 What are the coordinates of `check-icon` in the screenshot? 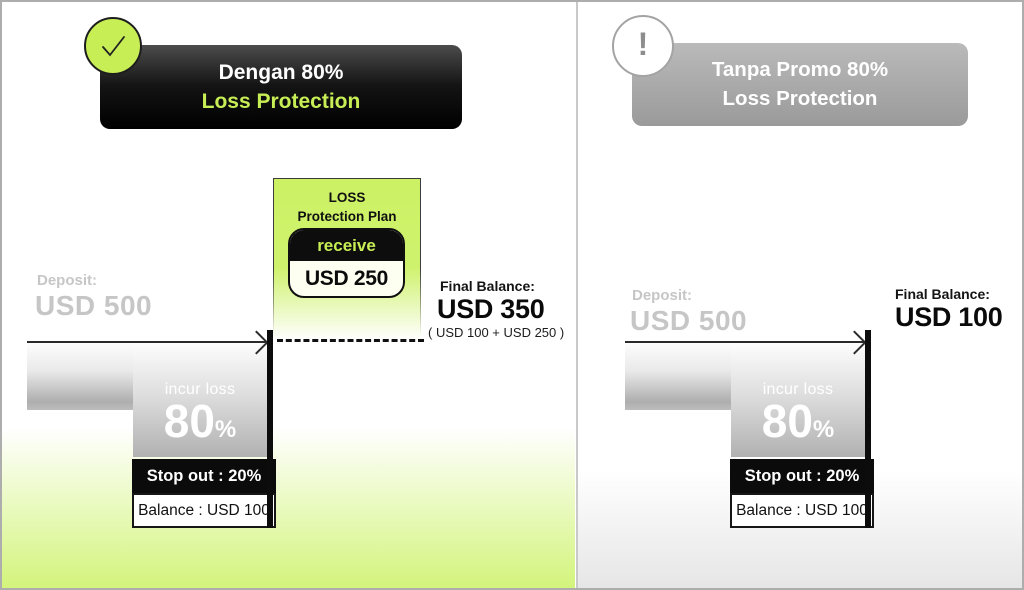 It's located at (113, 46).